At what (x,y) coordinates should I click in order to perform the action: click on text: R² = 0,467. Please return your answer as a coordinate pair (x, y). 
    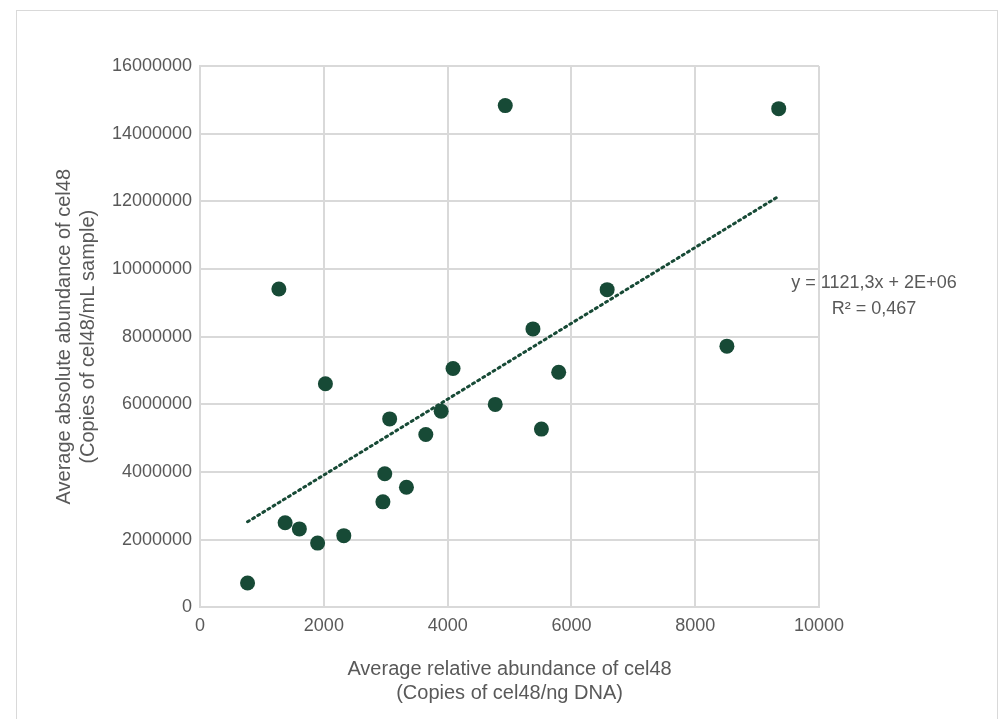
    Looking at the image, I should click on (874, 307).